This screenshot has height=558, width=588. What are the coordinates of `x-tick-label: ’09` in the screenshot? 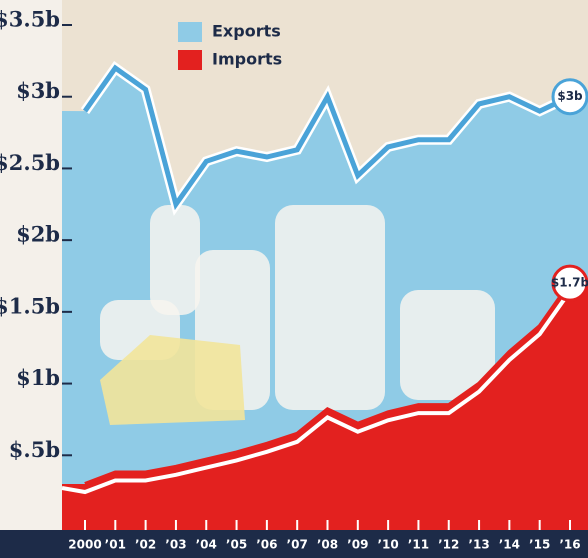 It's located at (357, 545).